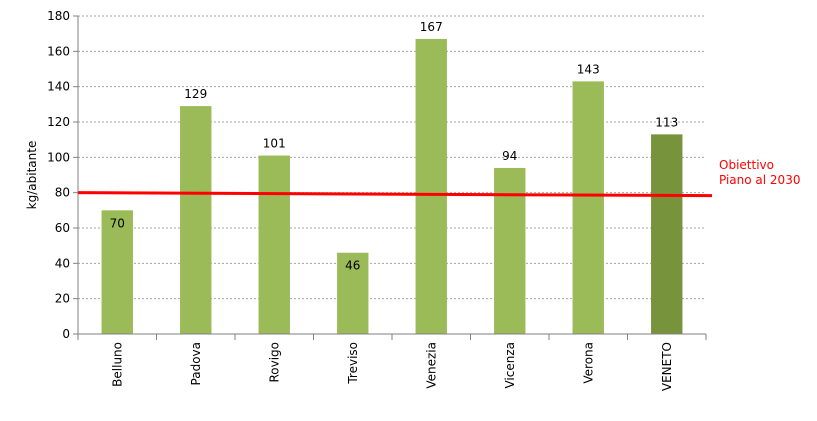 Image resolution: width=817 pixels, height=421 pixels. Describe the element at coordinates (117, 364) in the screenshot. I see `x-tick-label: Belluno` at that location.